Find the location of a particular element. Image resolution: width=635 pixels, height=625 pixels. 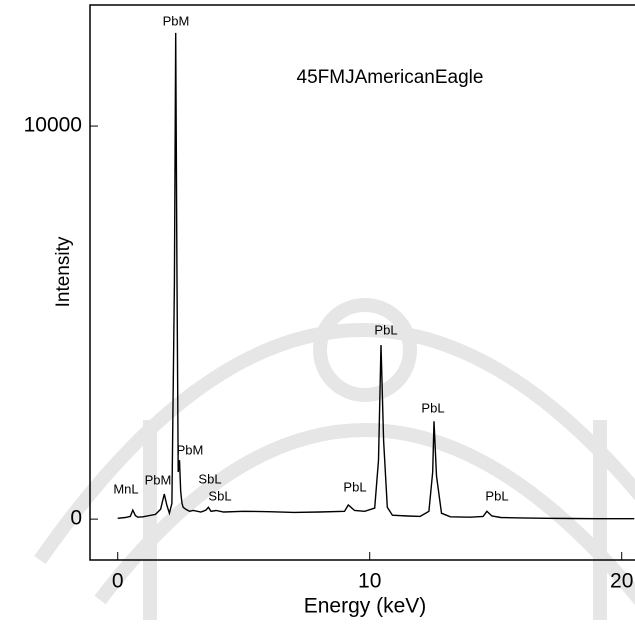

x-tick-label: 0 is located at coordinates (118, 581).